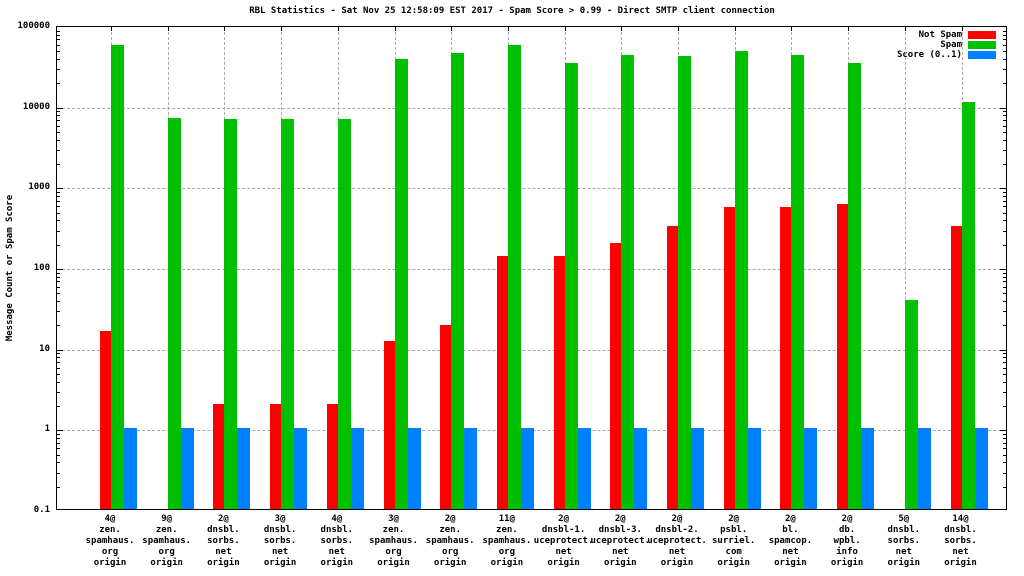  What do you see at coordinates (847, 541) in the screenshot?
I see `x-axis-label: 2@ db. wpbl. info origin` at bounding box center [847, 541].